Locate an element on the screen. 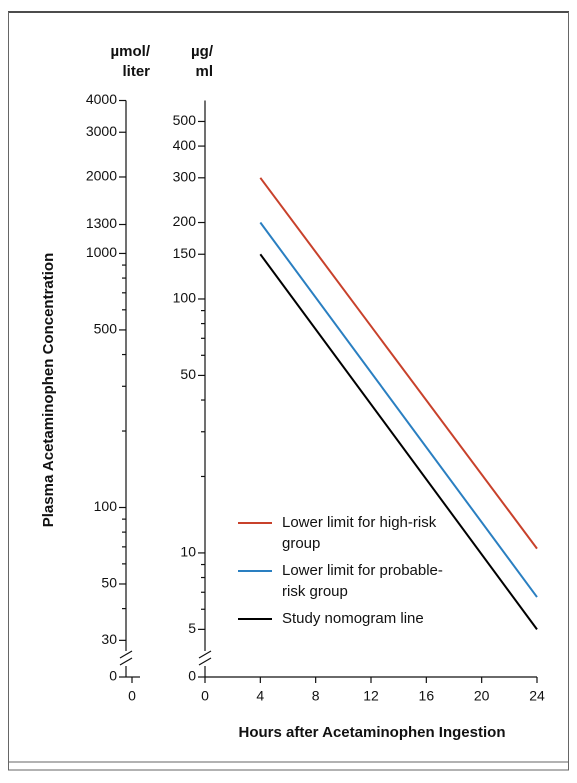 The height and width of the screenshot is (783, 577). y-unit: ml is located at coordinates (204, 71).